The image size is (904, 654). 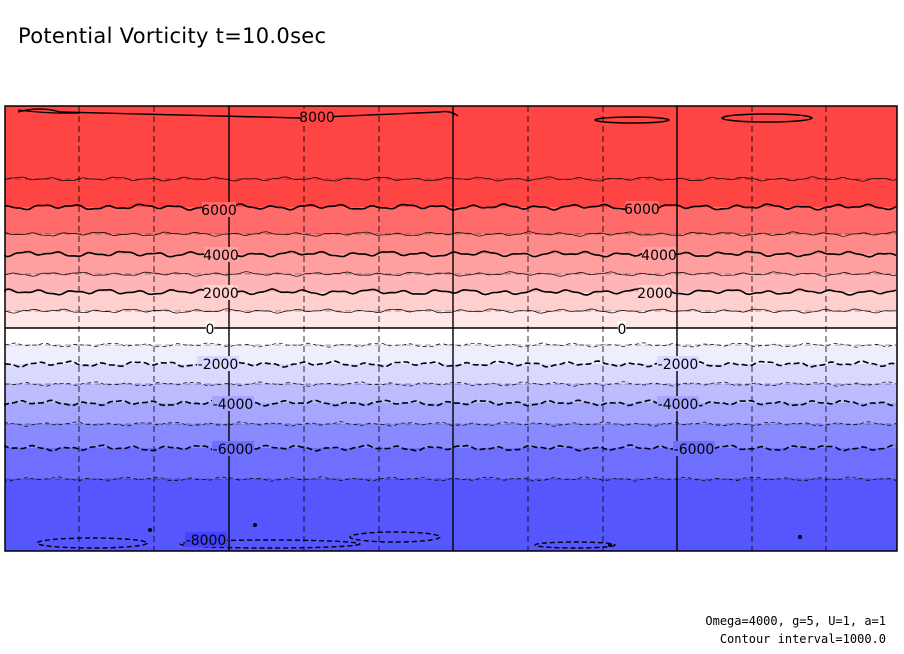 I want to click on contour-label: 8000, so click(x=317, y=118).